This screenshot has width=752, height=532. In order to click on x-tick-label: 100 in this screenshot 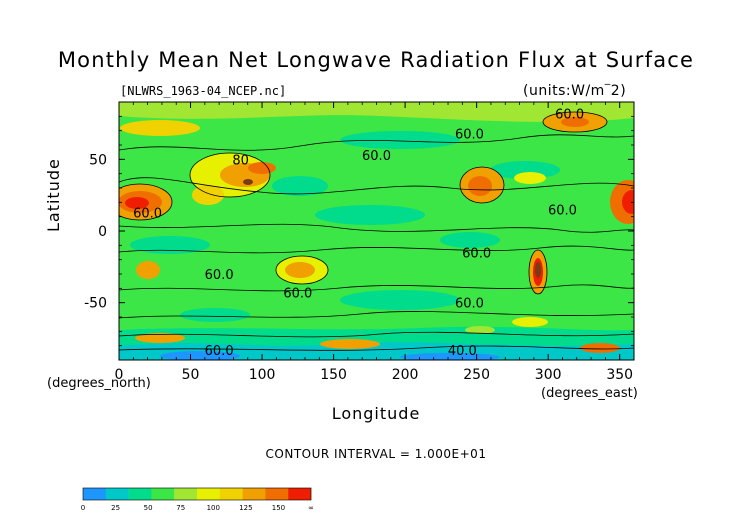, I will do `click(262, 375)`.